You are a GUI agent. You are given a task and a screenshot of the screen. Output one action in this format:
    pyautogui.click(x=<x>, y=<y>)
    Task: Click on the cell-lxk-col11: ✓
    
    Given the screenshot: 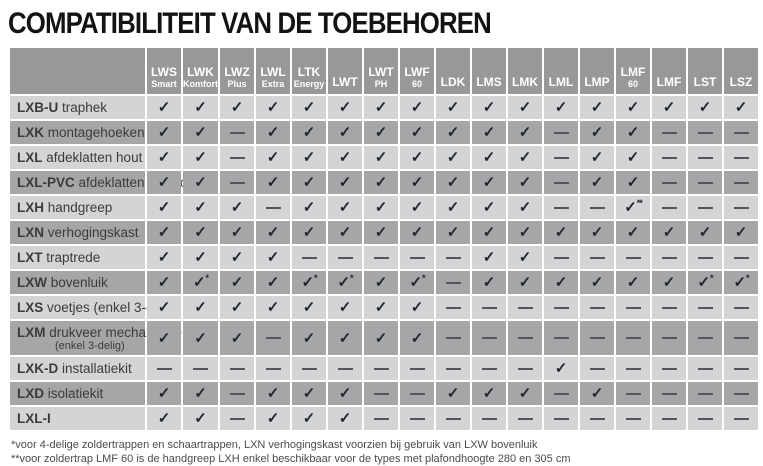 What is the action you would take?
    pyautogui.click(x=525, y=132)
    